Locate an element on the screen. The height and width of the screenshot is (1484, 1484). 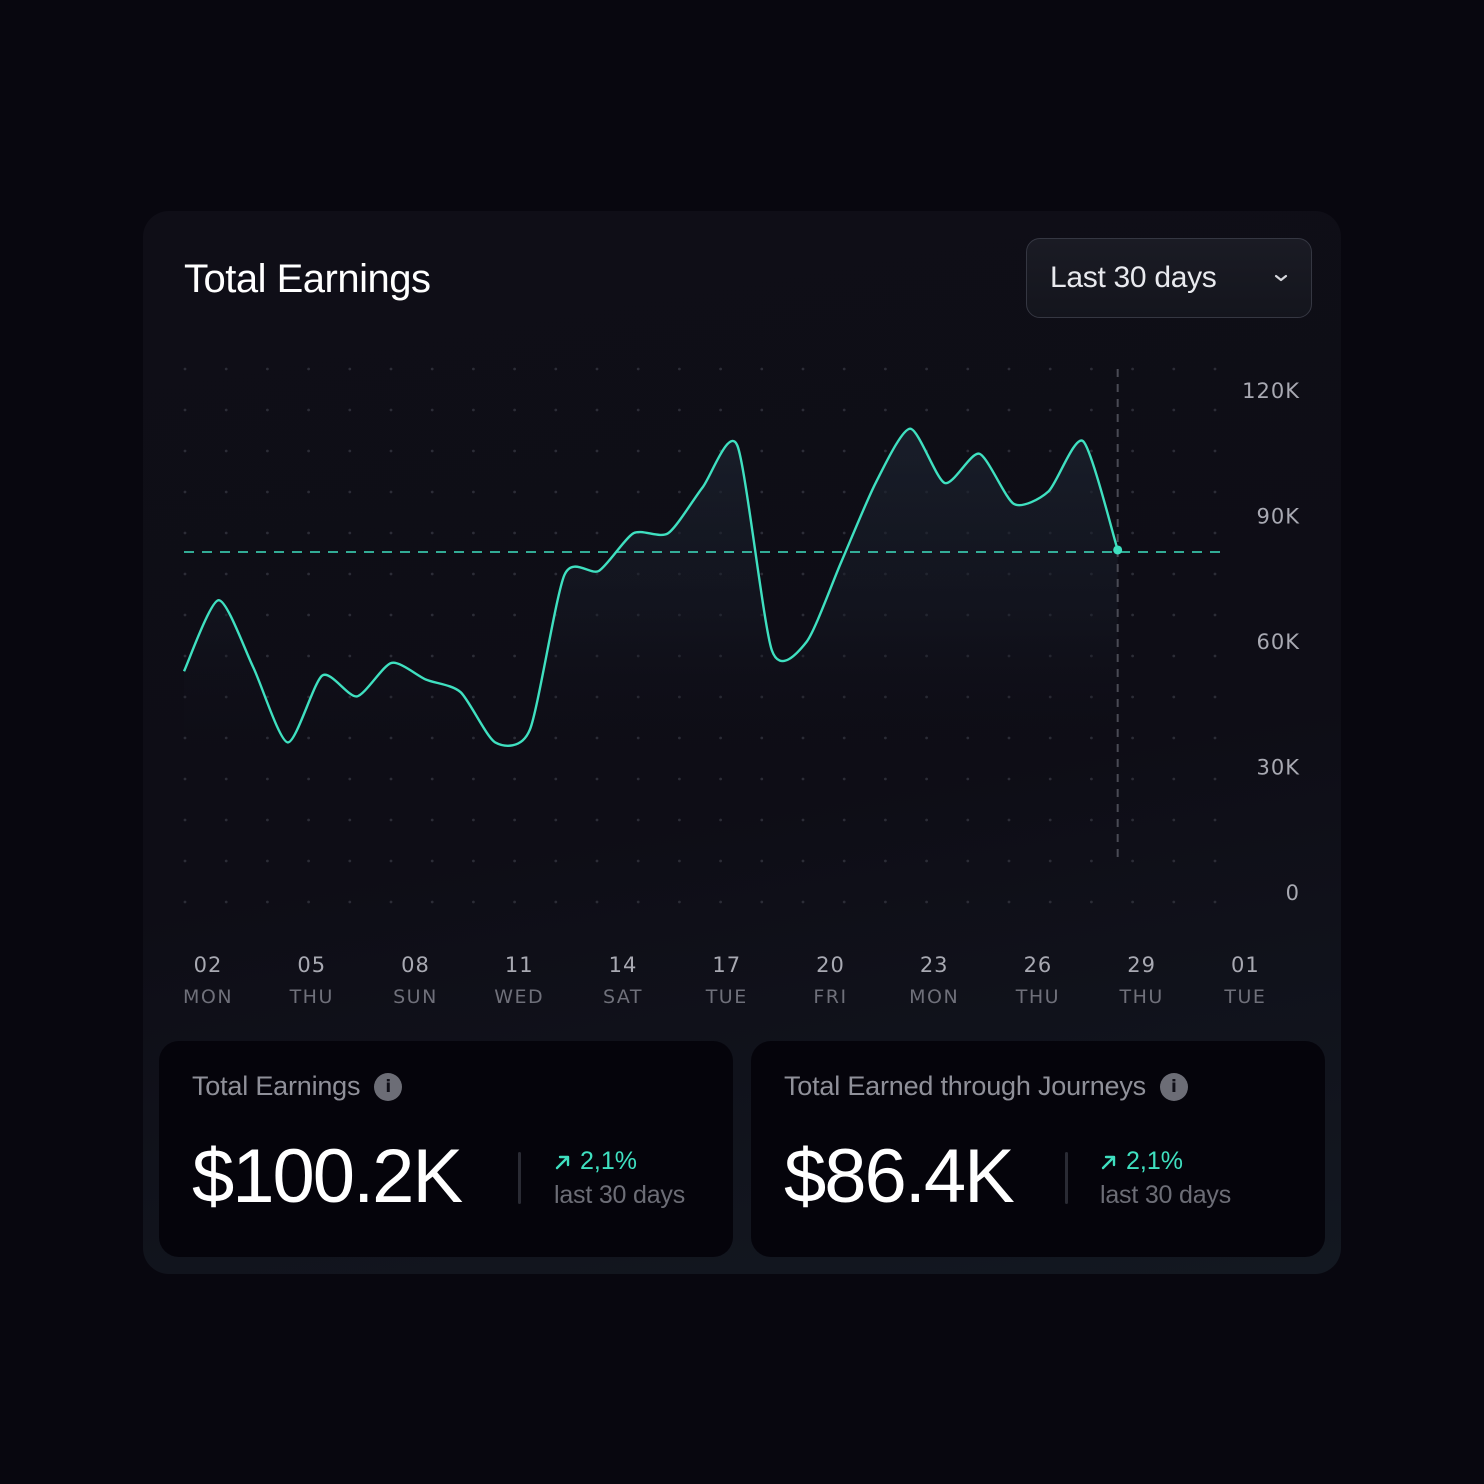
y-tick-label: 0 is located at coordinates (1293, 893).